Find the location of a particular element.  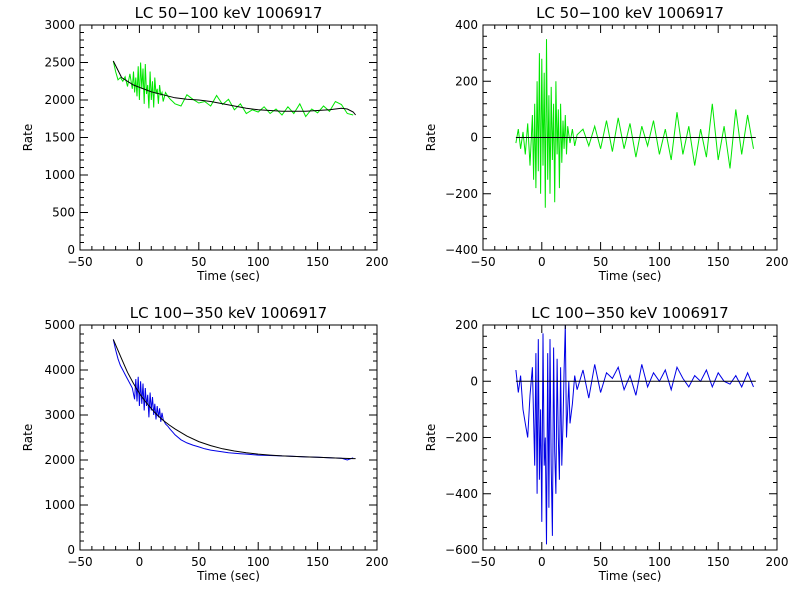

y-tick-label: 5000 is located at coordinates (59, 325).